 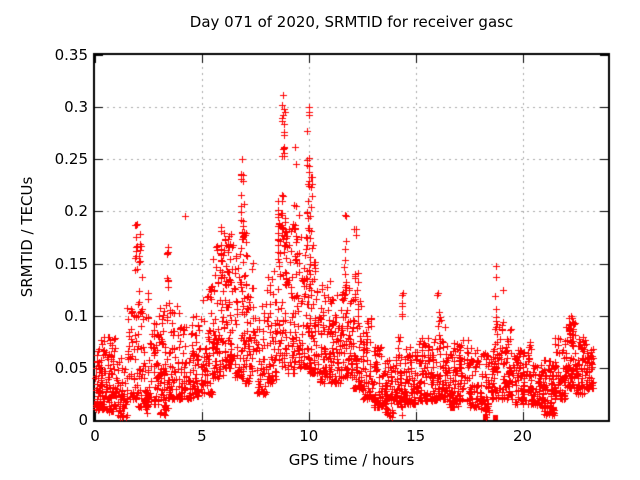 What do you see at coordinates (309, 436) in the screenshot?
I see `x-tick-label: 10` at bounding box center [309, 436].